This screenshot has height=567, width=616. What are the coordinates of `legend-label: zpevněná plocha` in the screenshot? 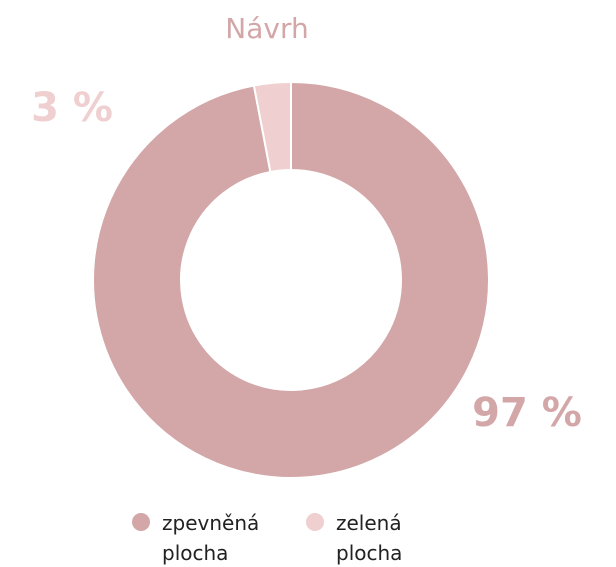 It's located at (211, 538).